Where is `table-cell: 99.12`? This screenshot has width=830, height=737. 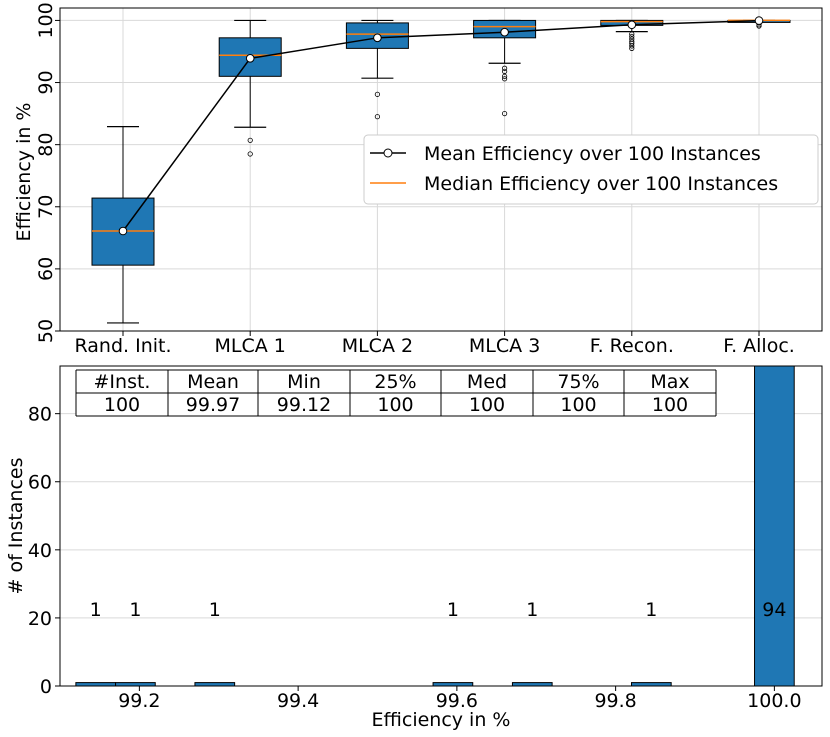 table-cell: 99.12 is located at coordinates (304, 405).